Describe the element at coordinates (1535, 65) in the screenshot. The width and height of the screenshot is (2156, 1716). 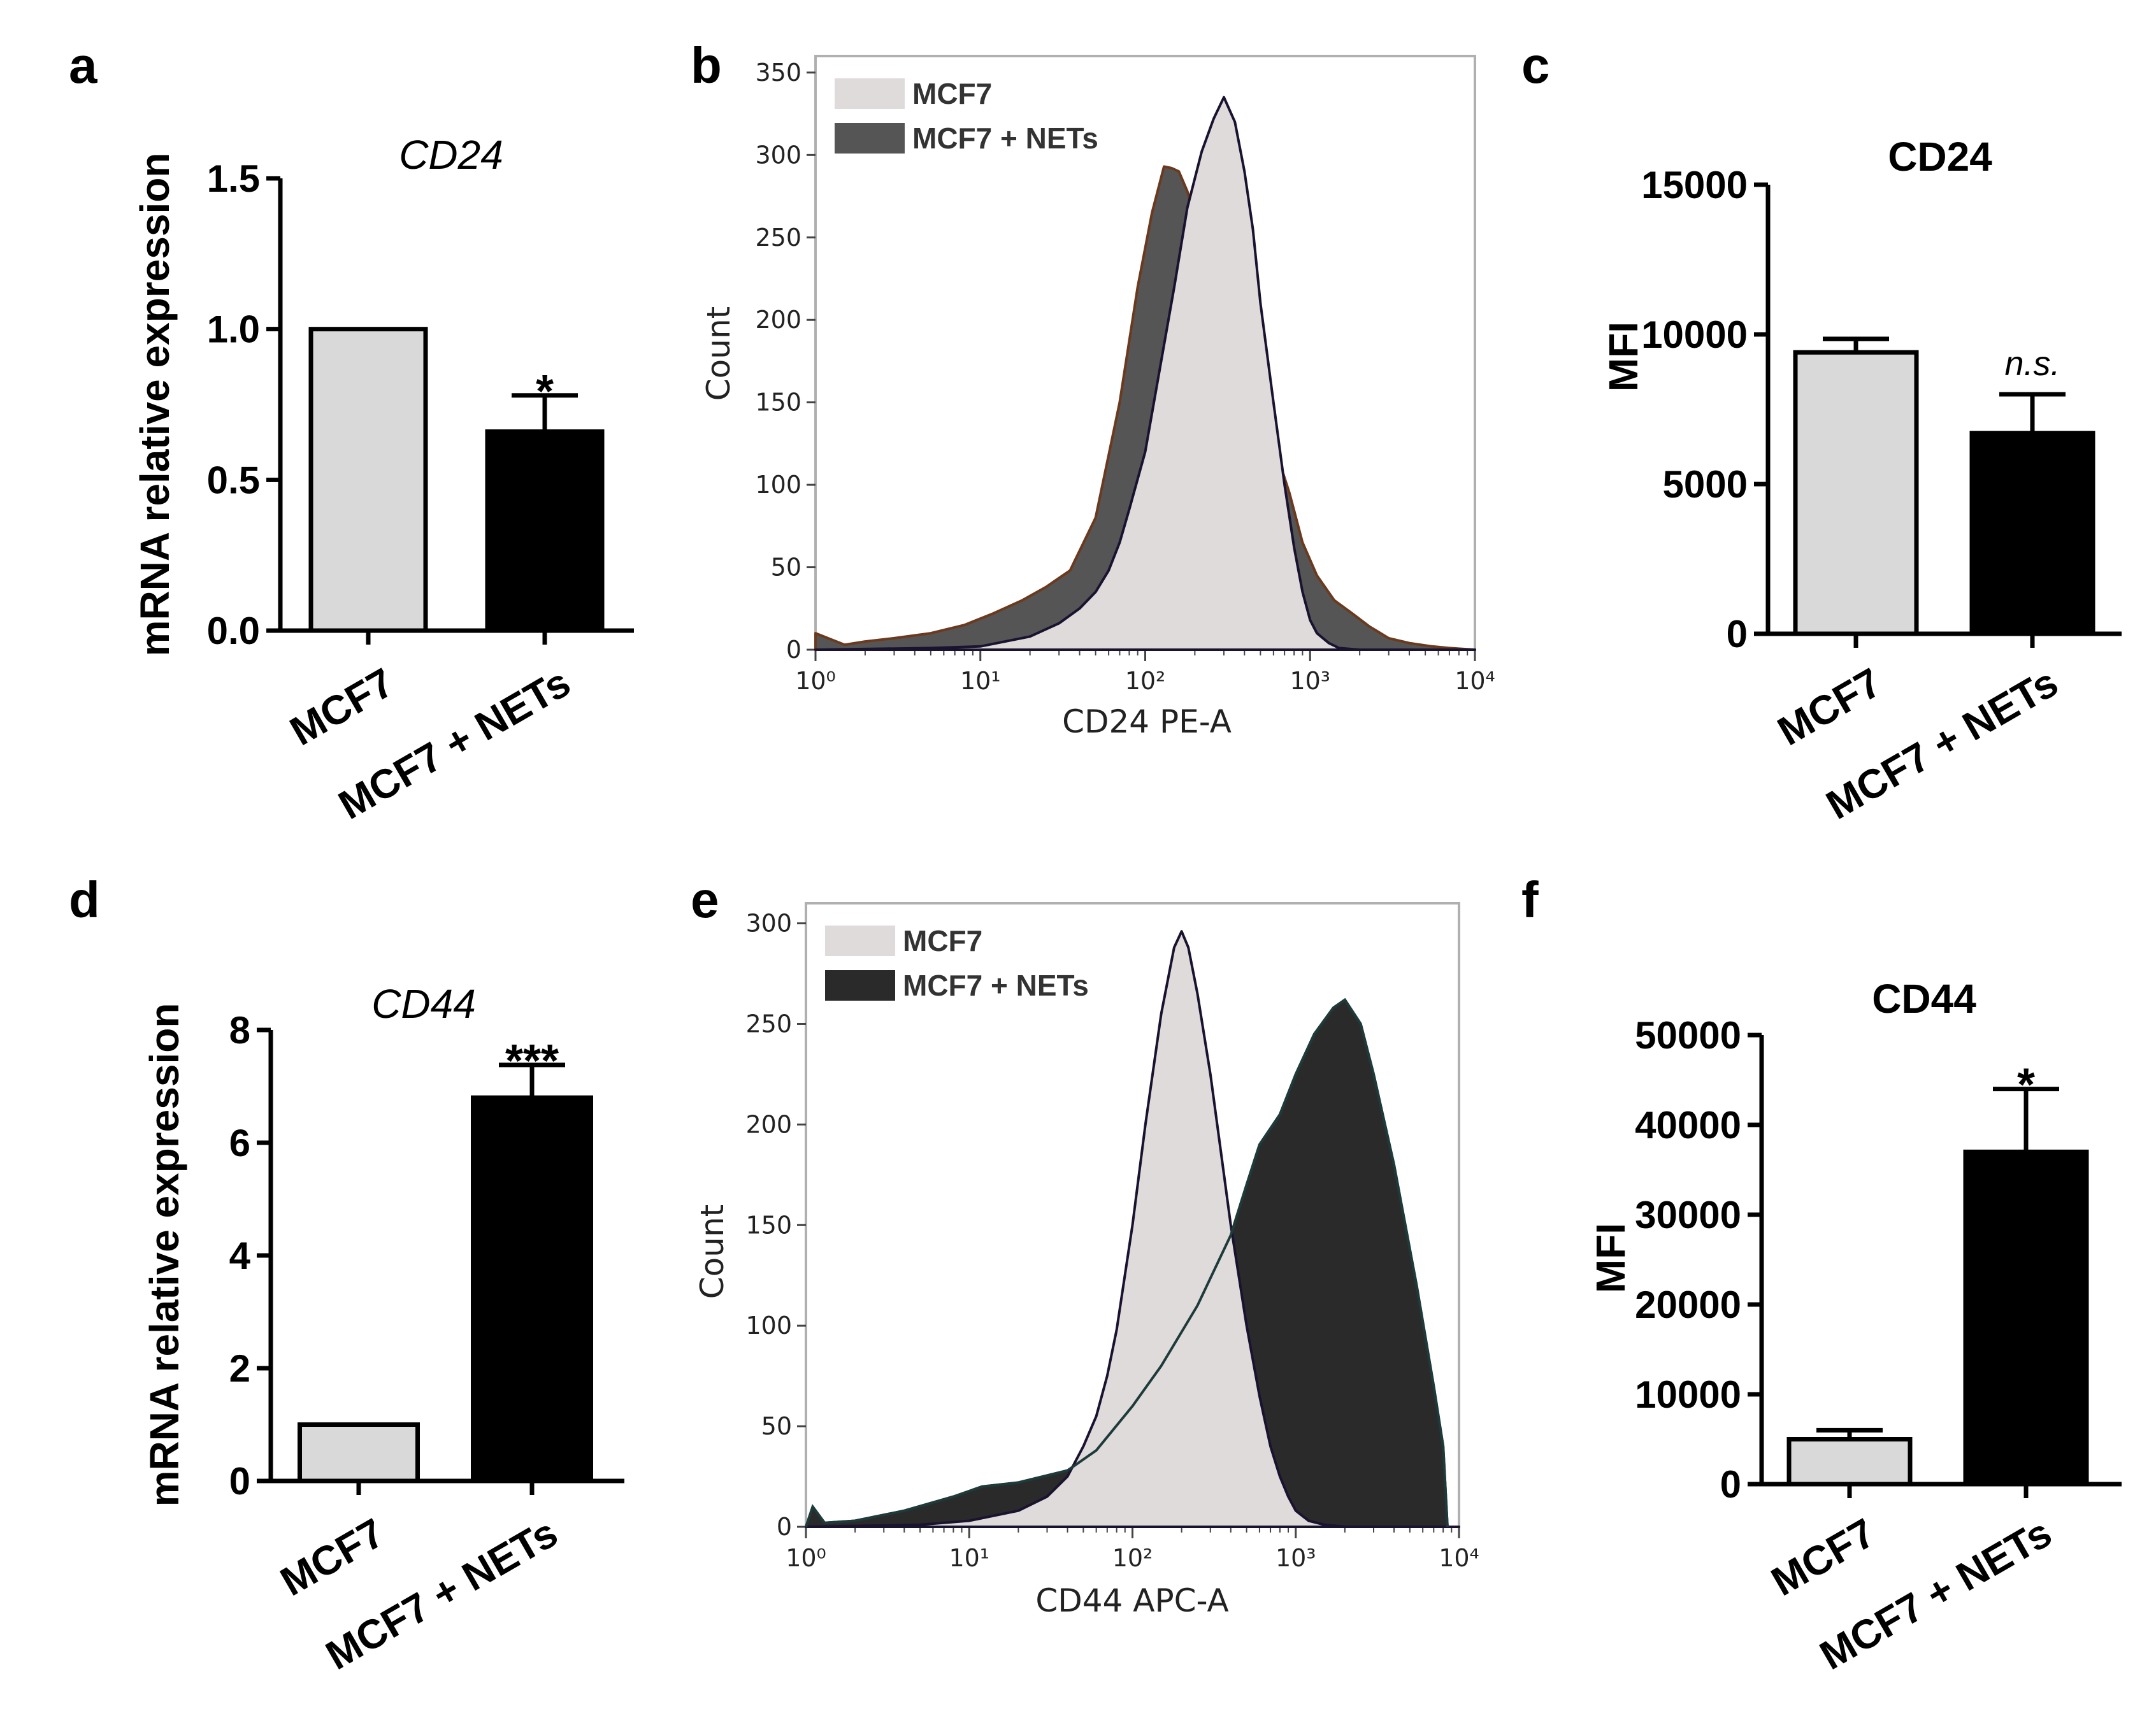
I see `panel-label-c: c` at that location.